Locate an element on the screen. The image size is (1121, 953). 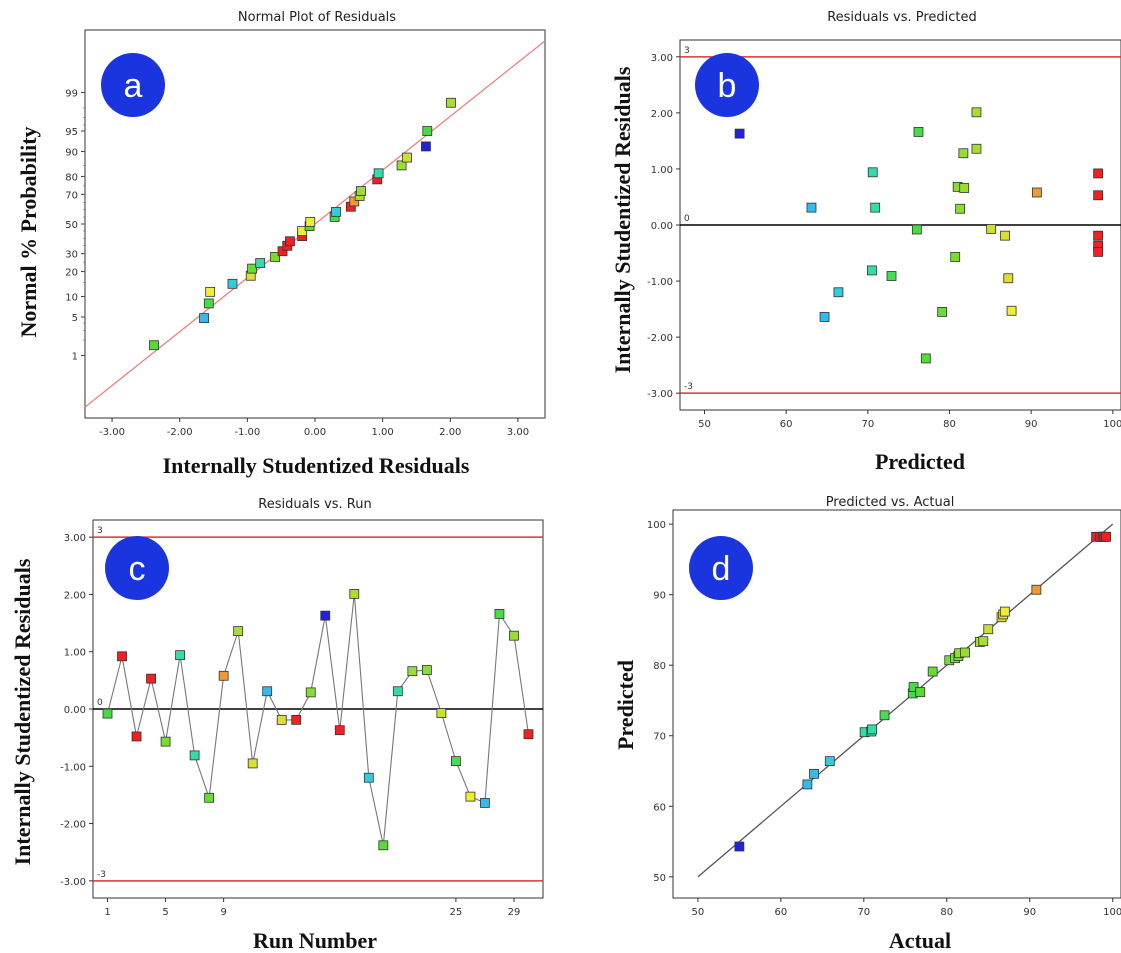
panel-d-badge-letter: d is located at coordinates (721, 569).